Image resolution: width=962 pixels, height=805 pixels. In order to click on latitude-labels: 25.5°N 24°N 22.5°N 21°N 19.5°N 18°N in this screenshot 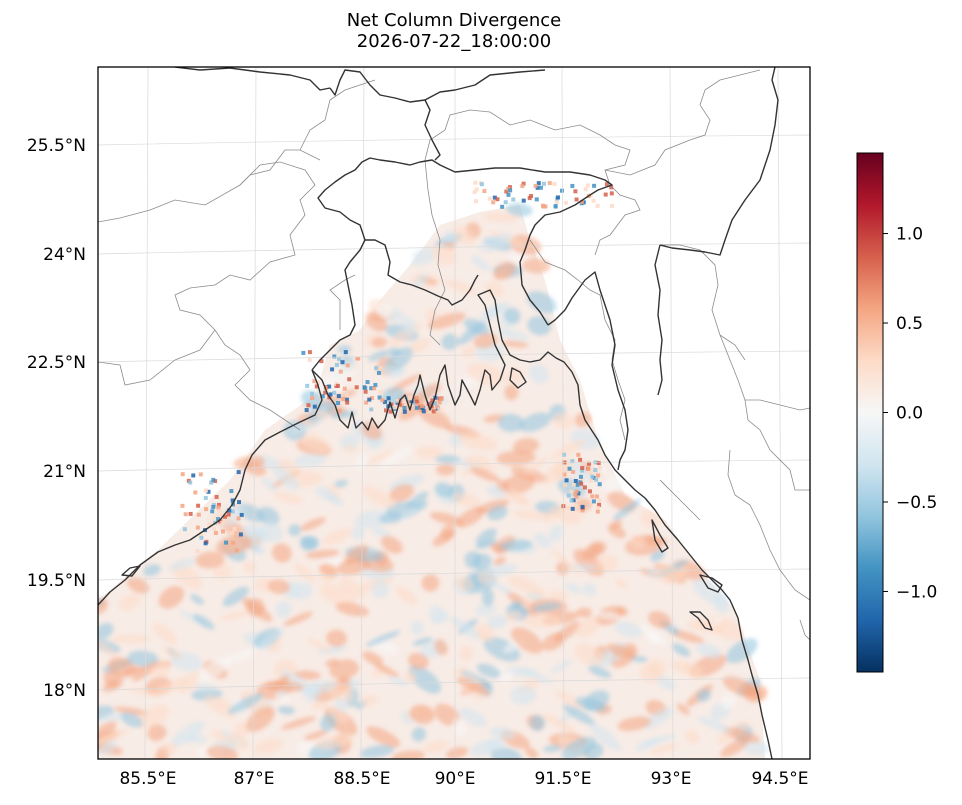, I will do `click(56, 418)`.